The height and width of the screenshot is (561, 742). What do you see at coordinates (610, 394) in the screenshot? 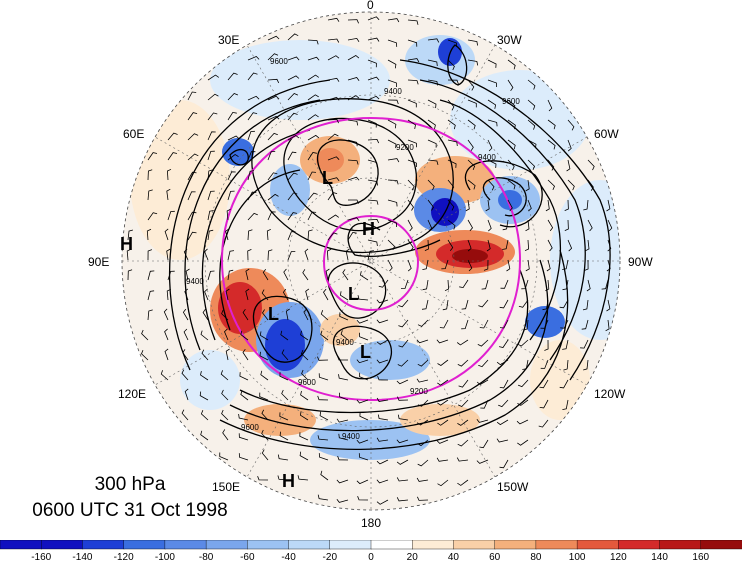
I see `longitude-label: 120W` at bounding box center [610, 394].